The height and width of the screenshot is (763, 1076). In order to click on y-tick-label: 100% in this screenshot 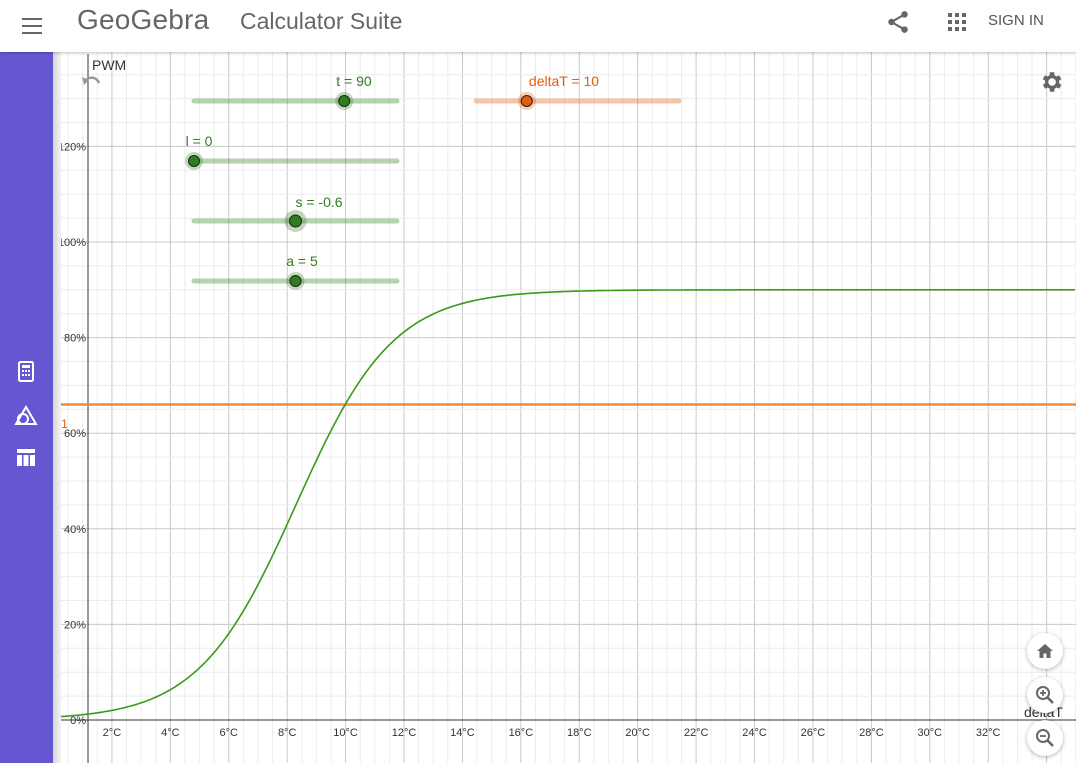, I will do `click(72, 243)`.